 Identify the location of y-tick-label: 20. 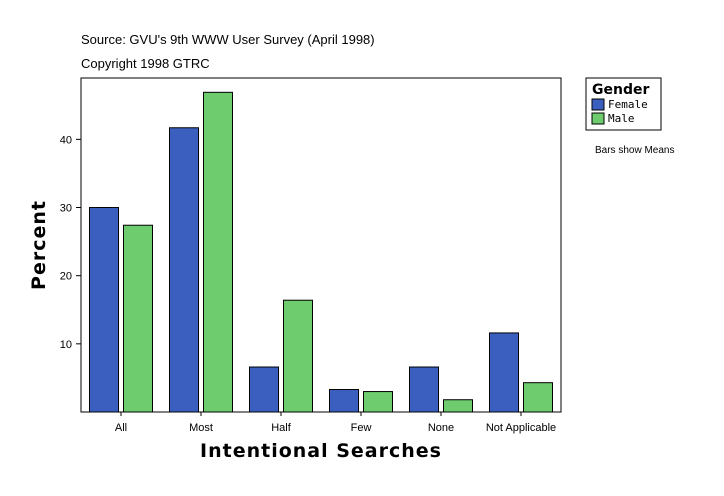
(66, 277).